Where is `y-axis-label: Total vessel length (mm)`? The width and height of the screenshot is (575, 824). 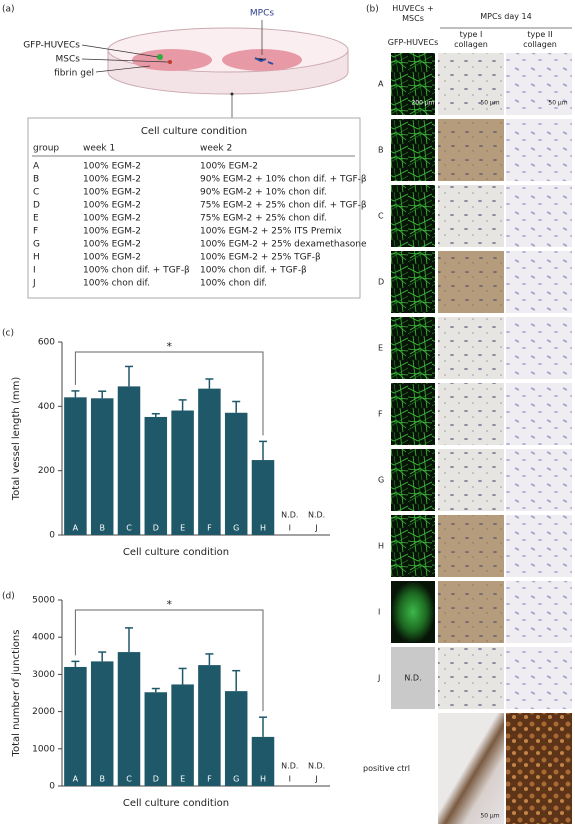
y-axis-label: Total vessel length (mm) is located at coordinates (16, 439).